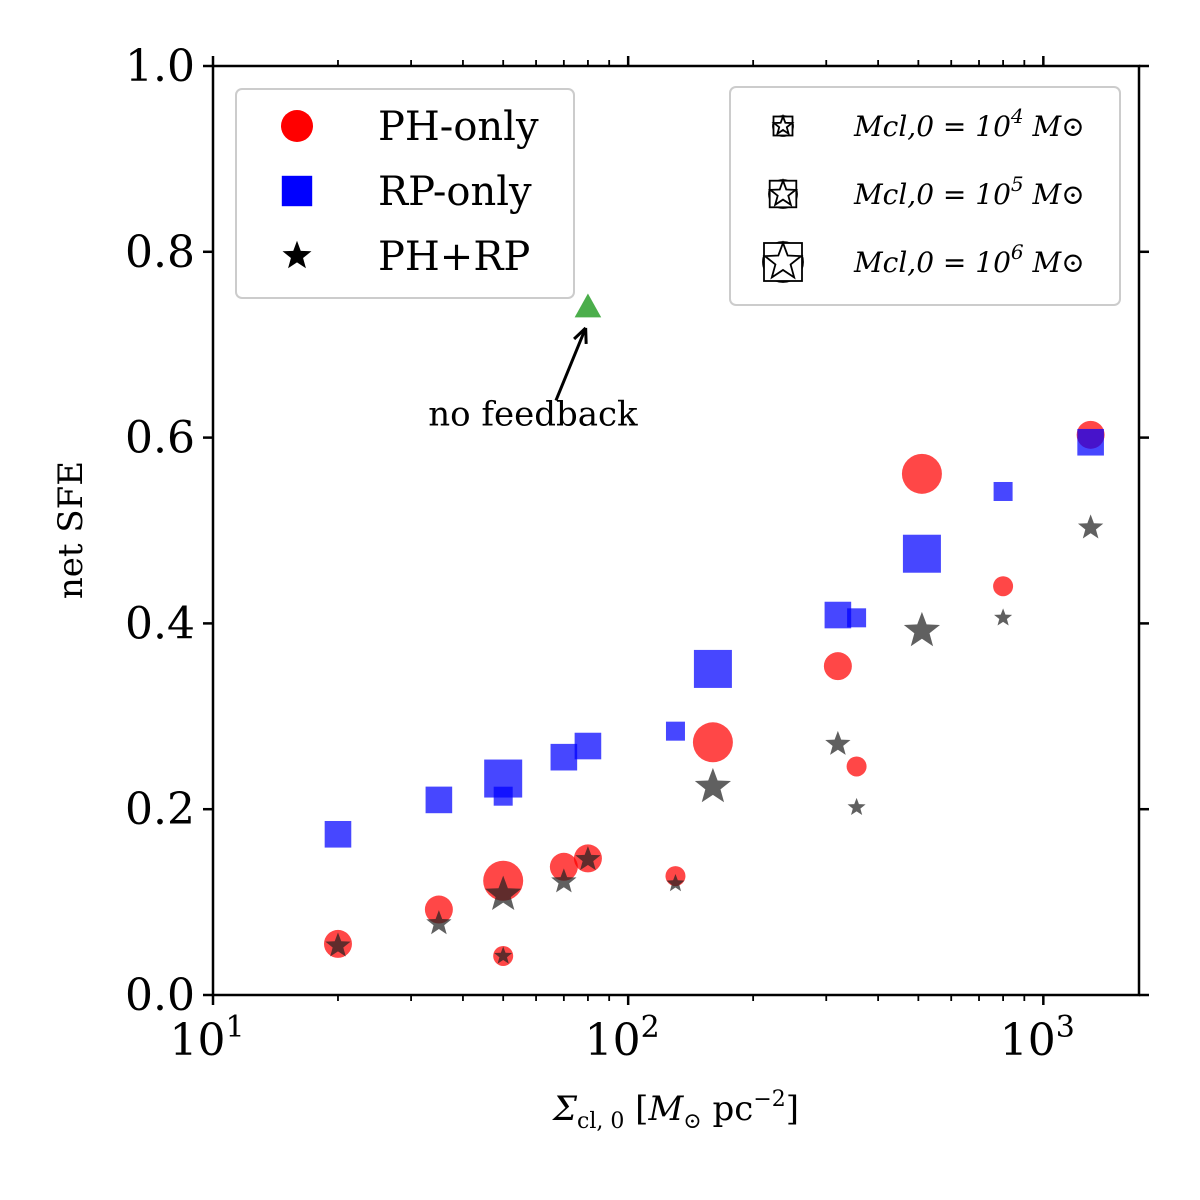  What do you see at coordinates (1037, 1038) in the screenshot?
I see `x-tick-label: 10³` at bounding box center [1037, 1038].